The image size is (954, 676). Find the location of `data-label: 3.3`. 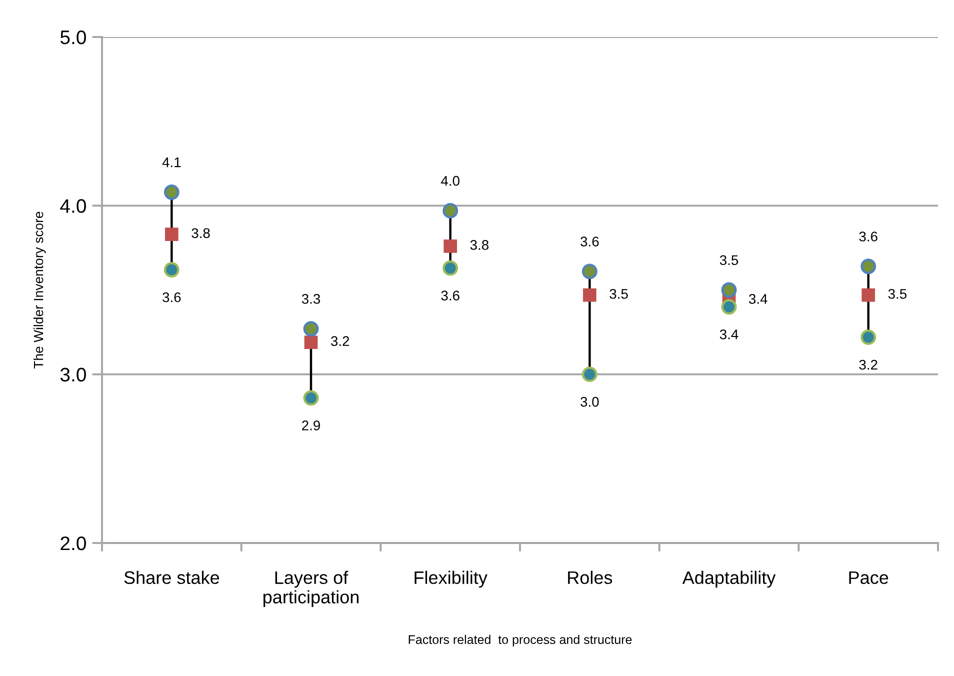

data-label: 3.3 is located at coordinates (311, 299).